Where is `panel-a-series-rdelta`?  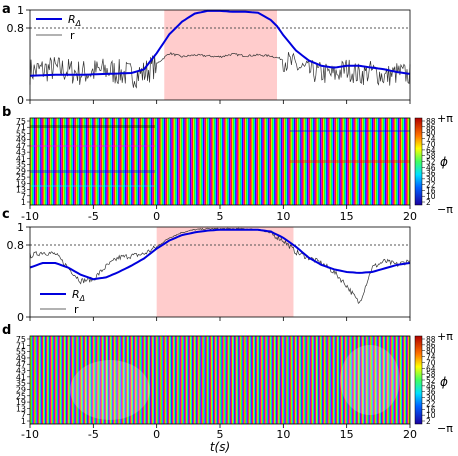
panel-a-series-rdelta is located at coordinates (220, 43).